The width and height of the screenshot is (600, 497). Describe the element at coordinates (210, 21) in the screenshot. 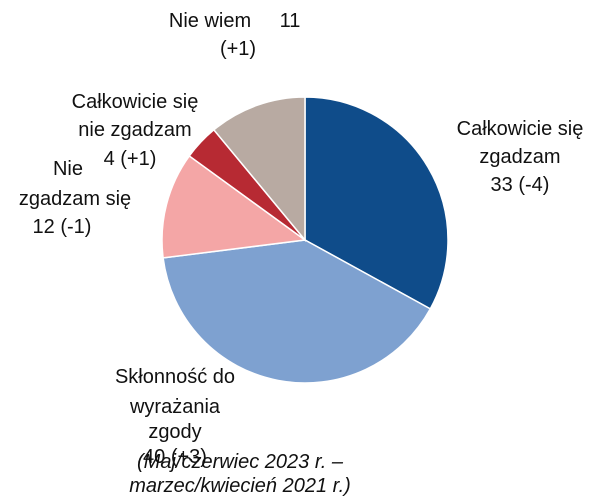

I see `slice-label: Nie wiem` at that location.